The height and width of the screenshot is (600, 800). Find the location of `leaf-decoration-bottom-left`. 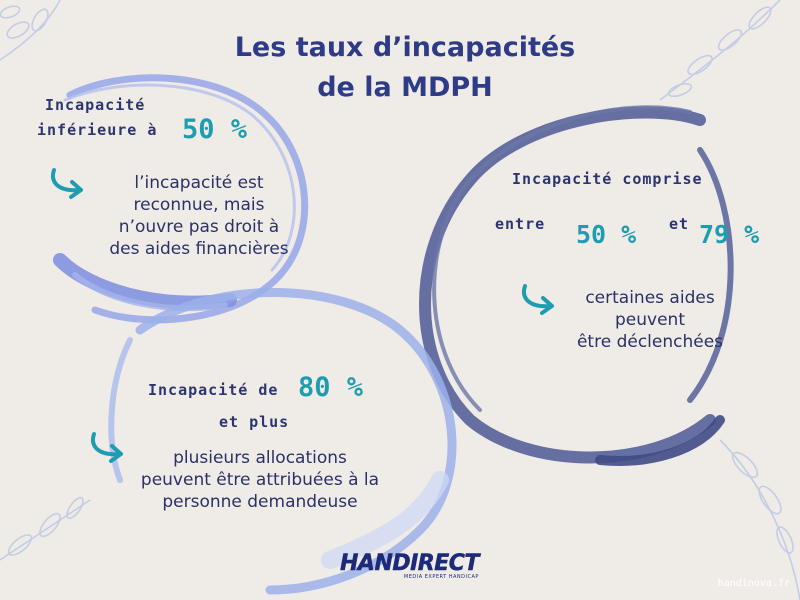

leaf-decoration-bottom-left is located at coordinates (45, 528).